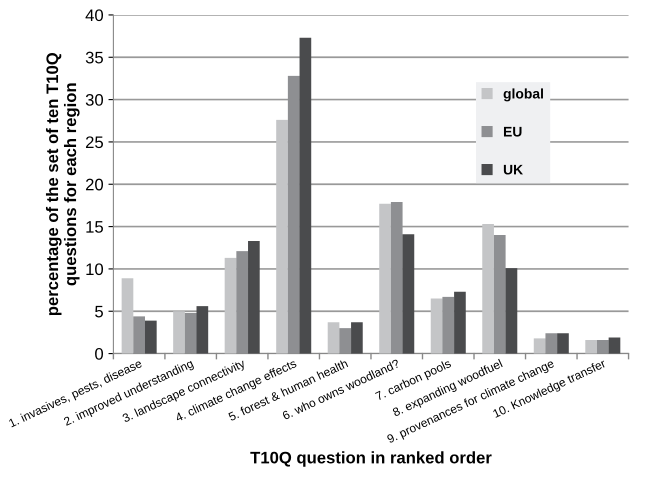  What do you see at coordinates (513, 169) in the screenshot?
I see `legend-label: UK` at bounding box center [513, 169].